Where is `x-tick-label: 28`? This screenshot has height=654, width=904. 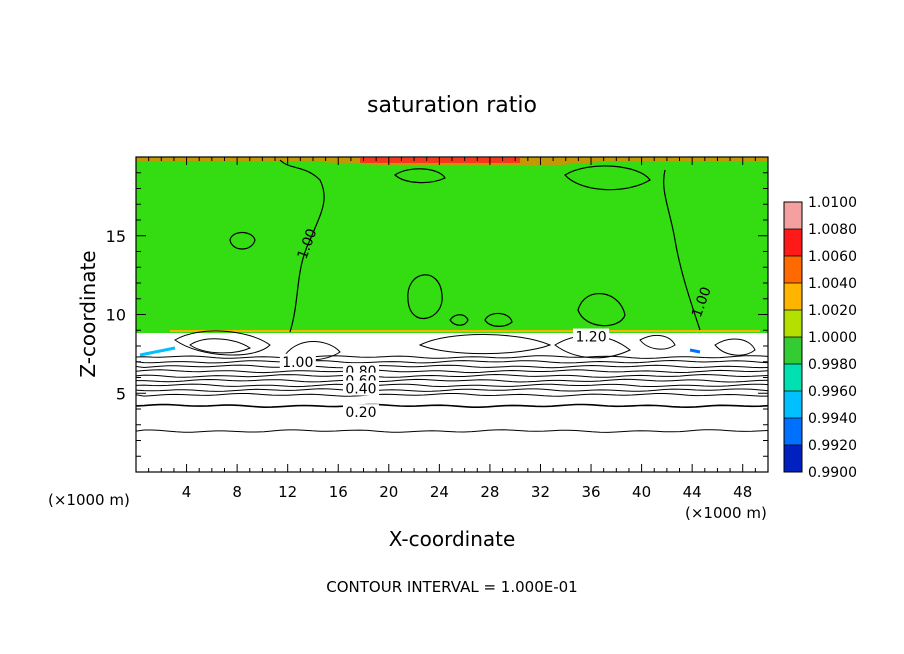 x-tick-label: 28 is located at coordinates (489, 492).